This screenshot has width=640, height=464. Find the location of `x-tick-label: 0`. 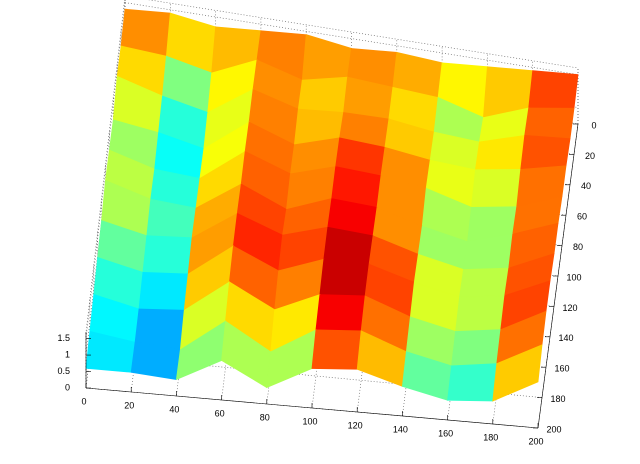

x-tick-label: 0 is located at coordinates (83, 401).